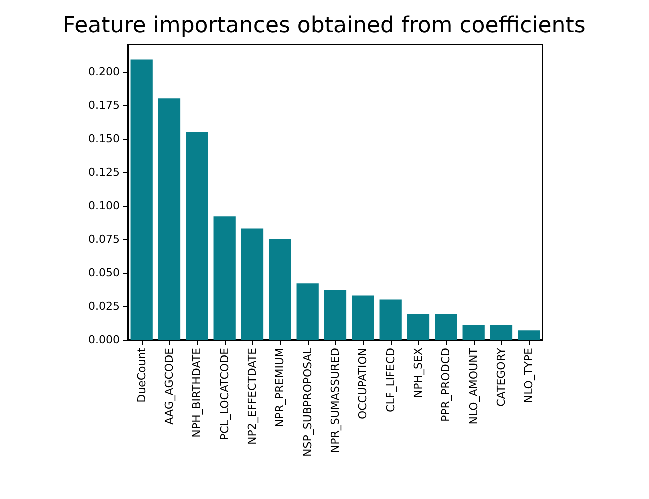  What do you see at coordinates (197, 393) in the screenshot?
I see `x-tick-label: NPH_BIRTHDATE` at bounding box center [197, 393].